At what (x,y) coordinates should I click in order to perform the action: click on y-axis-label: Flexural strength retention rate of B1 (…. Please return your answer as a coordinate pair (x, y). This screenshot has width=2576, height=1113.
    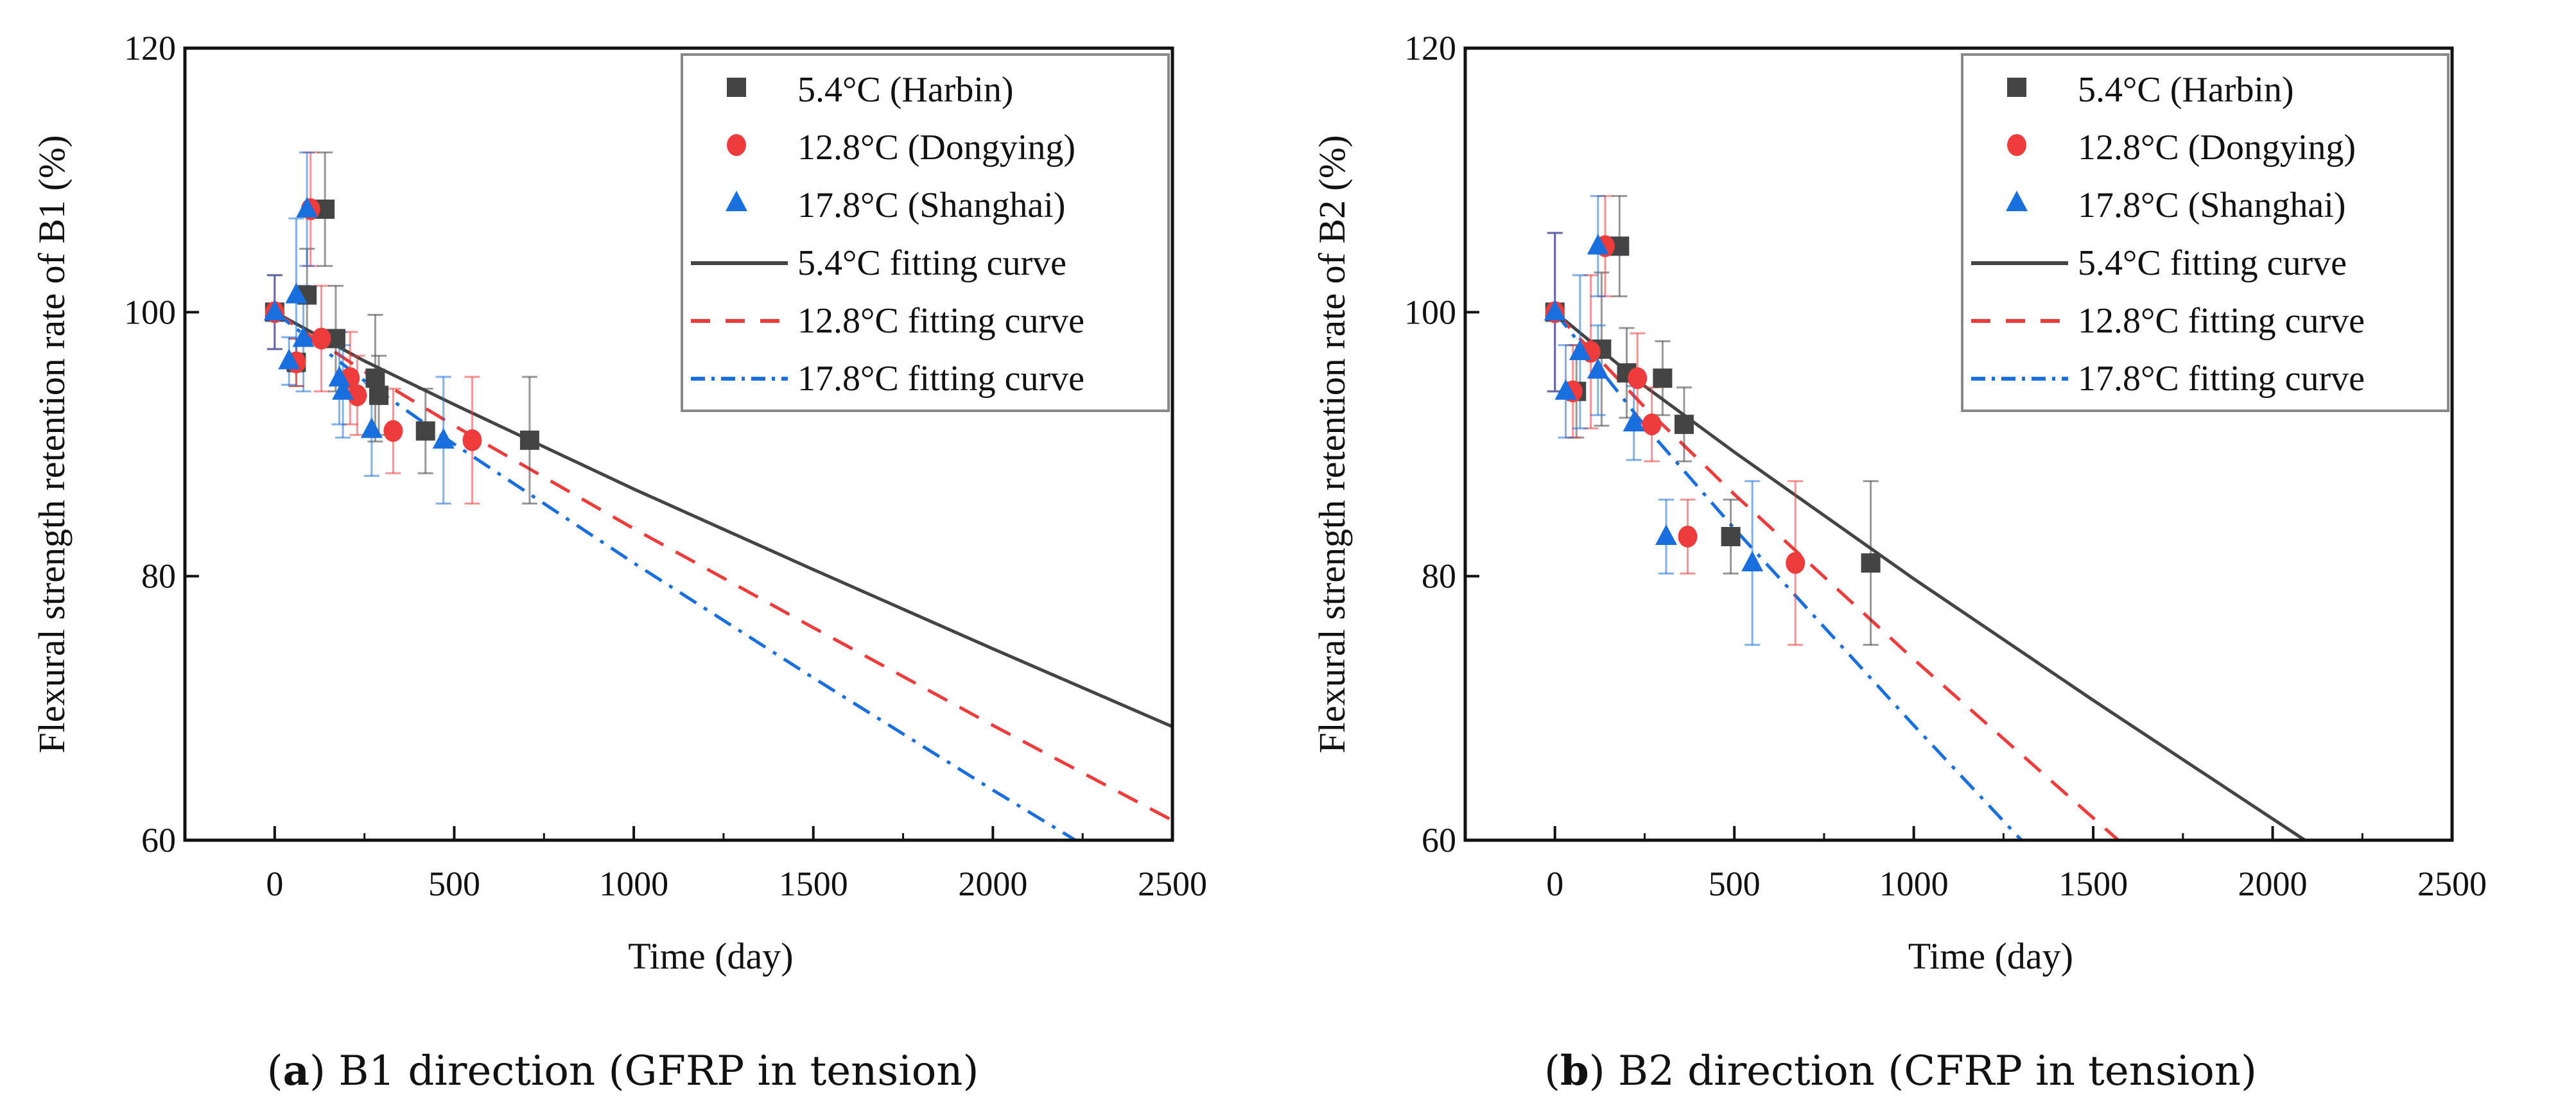
    Looking at the image, I should click on (52, 444).